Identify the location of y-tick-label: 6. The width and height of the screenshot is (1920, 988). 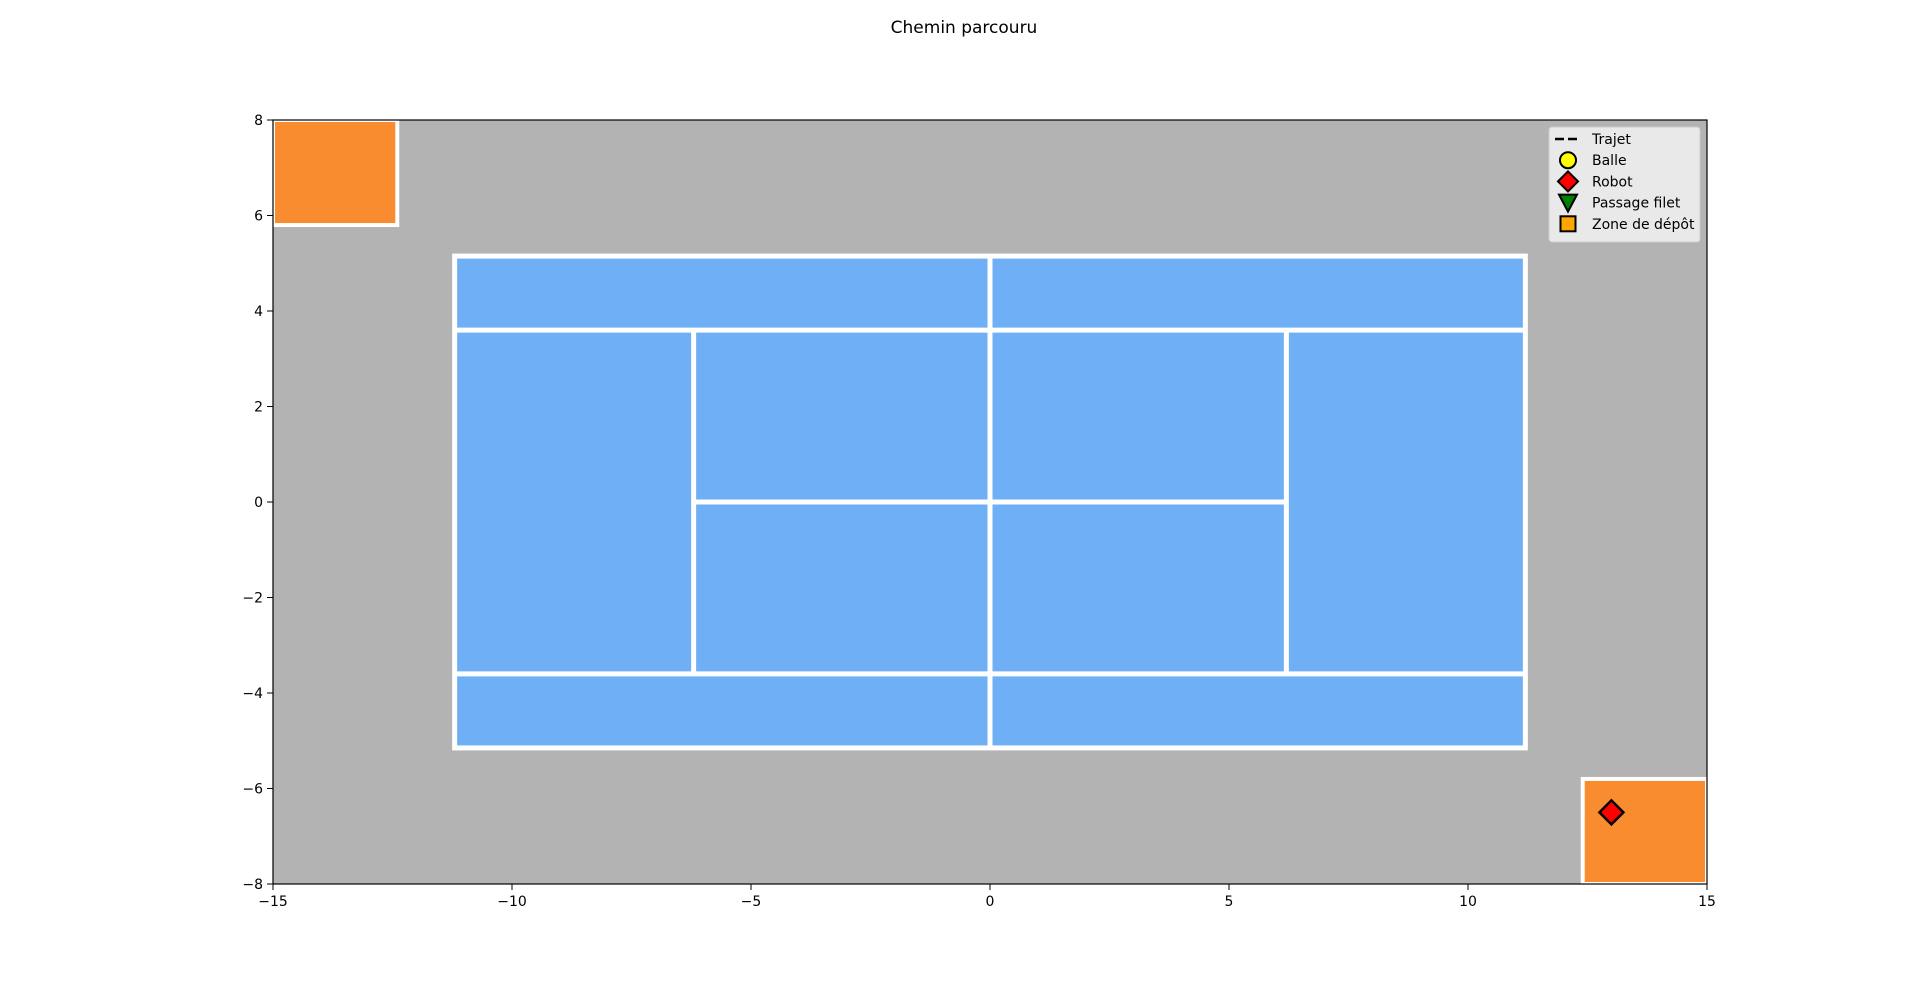
(258, 217).